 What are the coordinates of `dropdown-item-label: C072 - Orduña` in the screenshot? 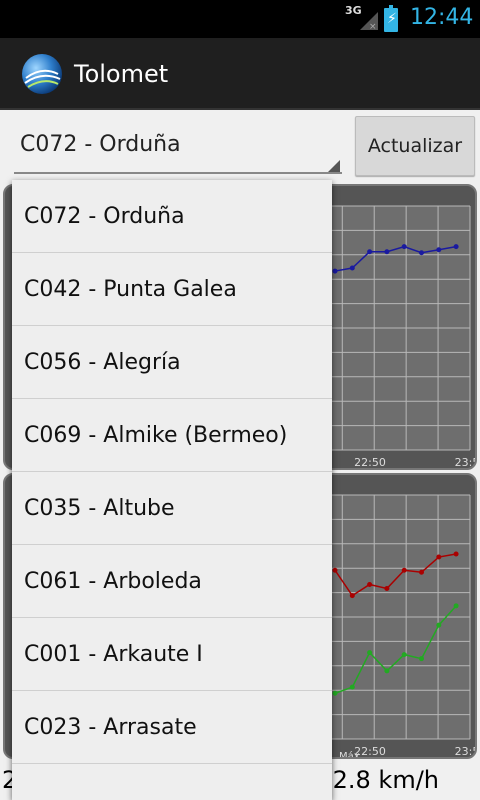 It's located at (104, 216).